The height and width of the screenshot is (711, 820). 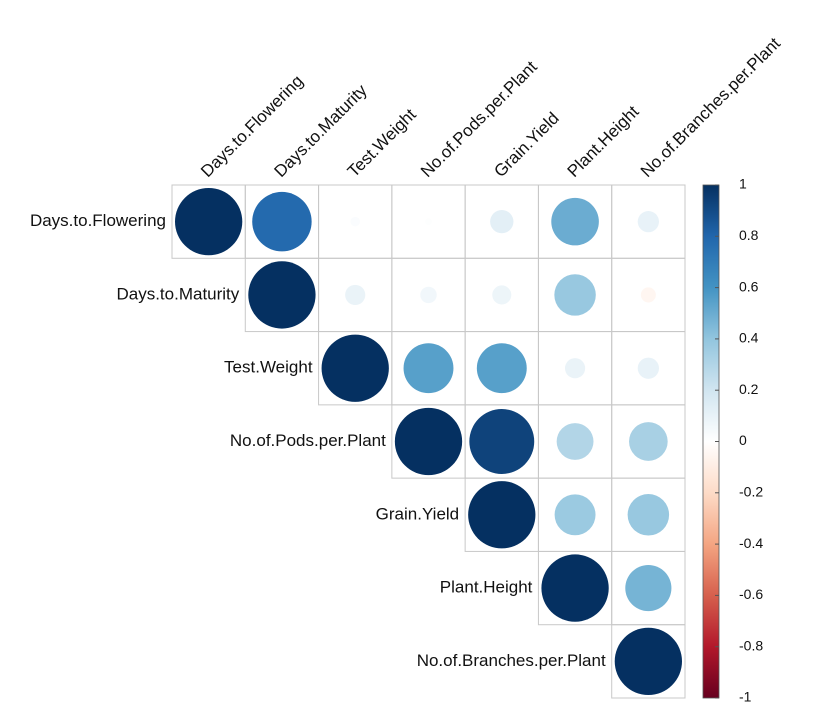 I want to click on column-label: Grain.Yield, so click(x=526, y=145).